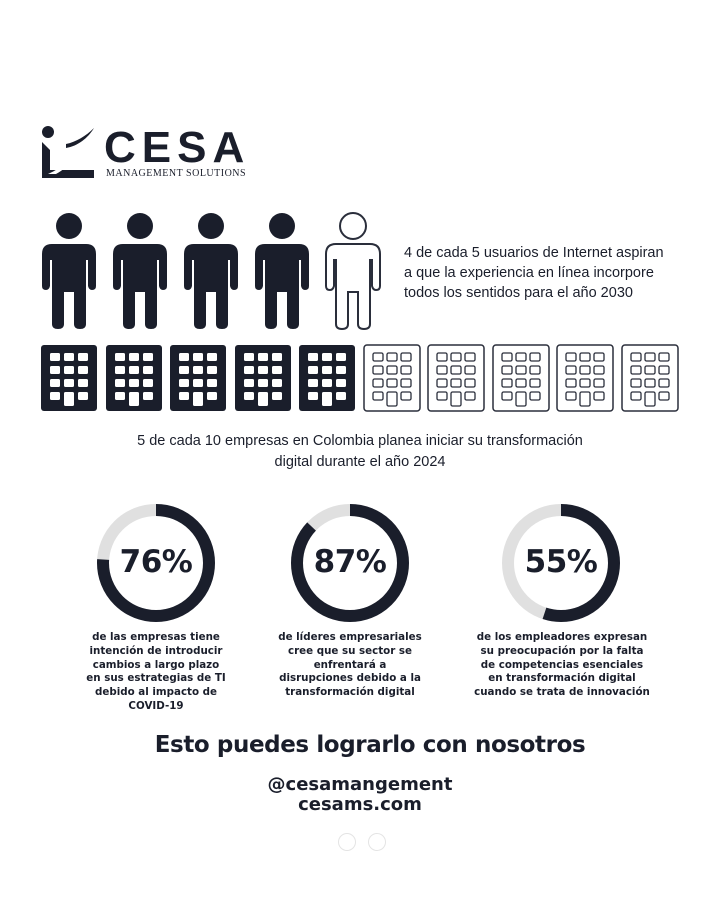 This screenshot has height=901, width=720. What do you see at coordinates (350, 692) in the screenshot?
I see `donut-desc-line: transformación digital` at bounding box center [350, 692].